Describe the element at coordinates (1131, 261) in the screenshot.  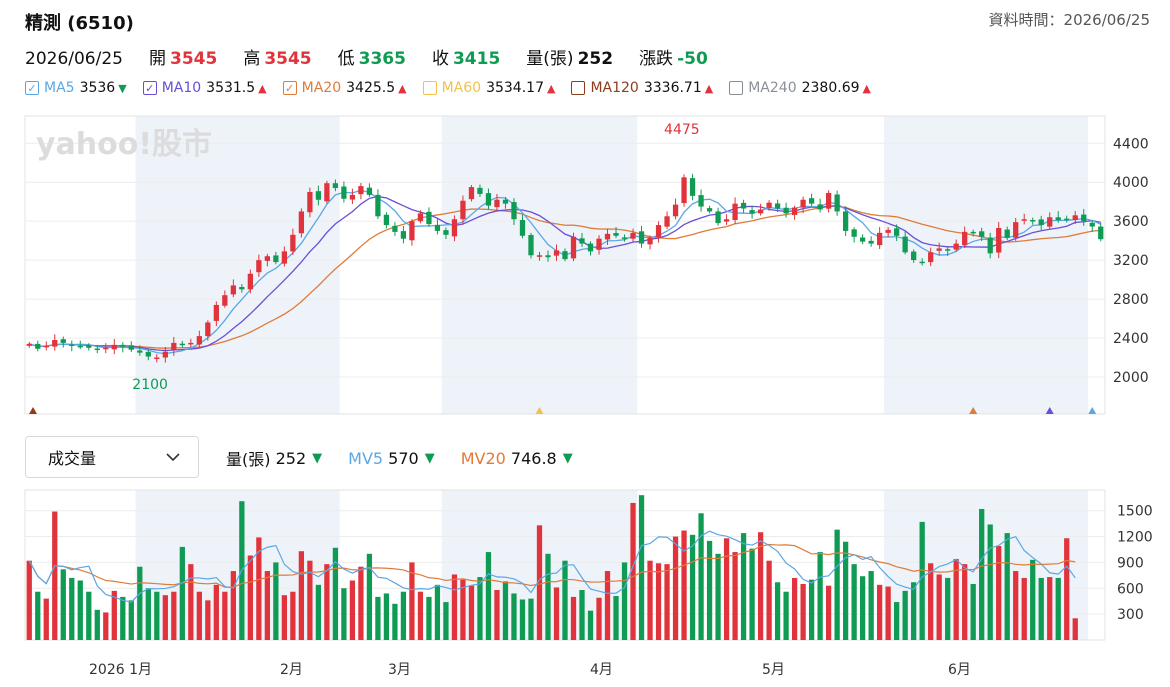
I see `price-tick-label: 3200` at that location.